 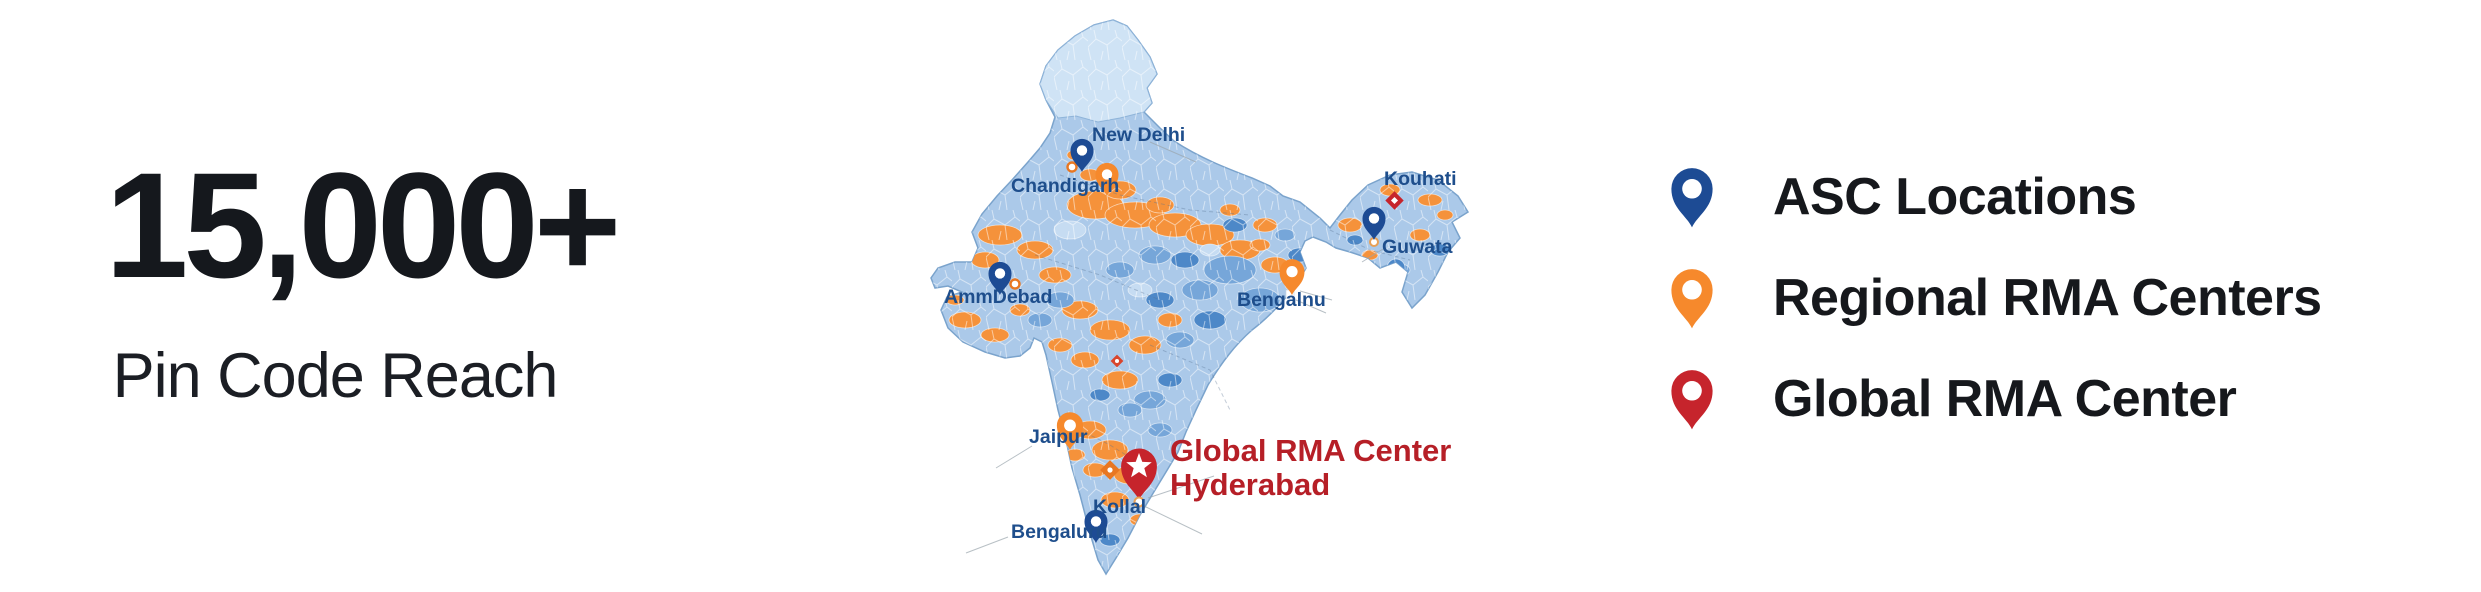 I want to click on global-pin-hyderabad, so click(x=1139, y=474).